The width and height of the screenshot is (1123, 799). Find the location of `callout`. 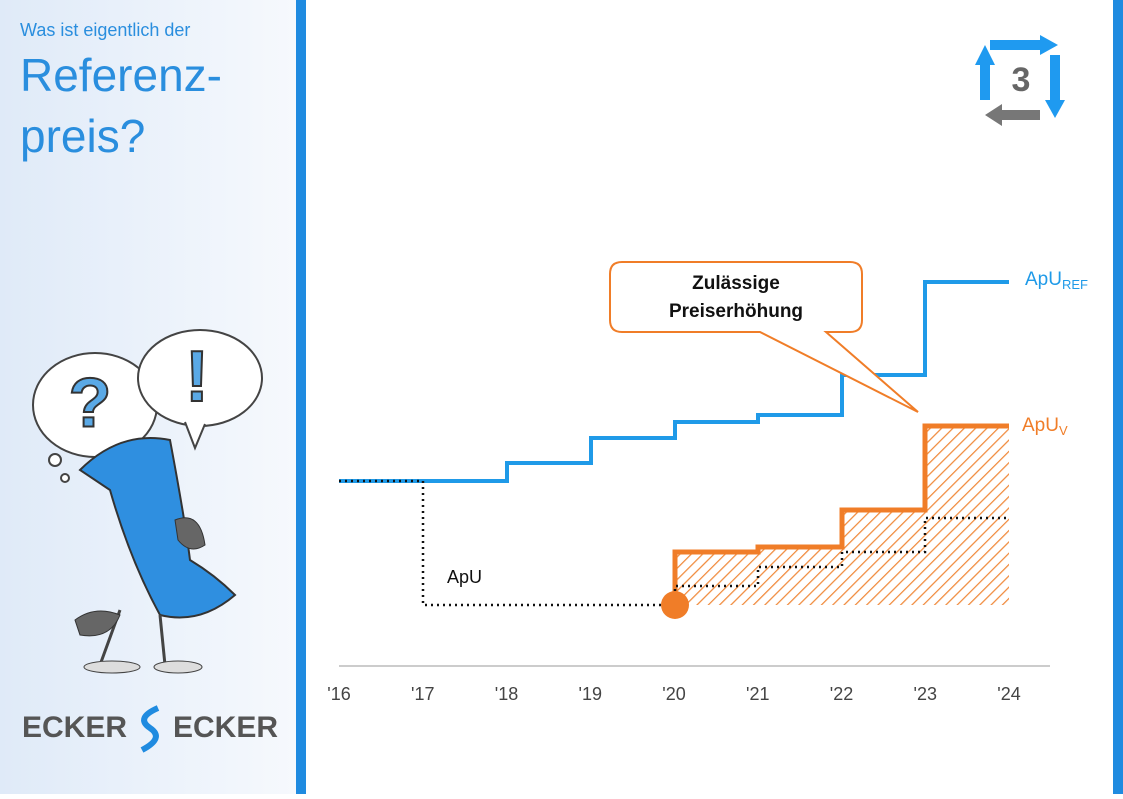

callout is located at coordinates (764, 337).